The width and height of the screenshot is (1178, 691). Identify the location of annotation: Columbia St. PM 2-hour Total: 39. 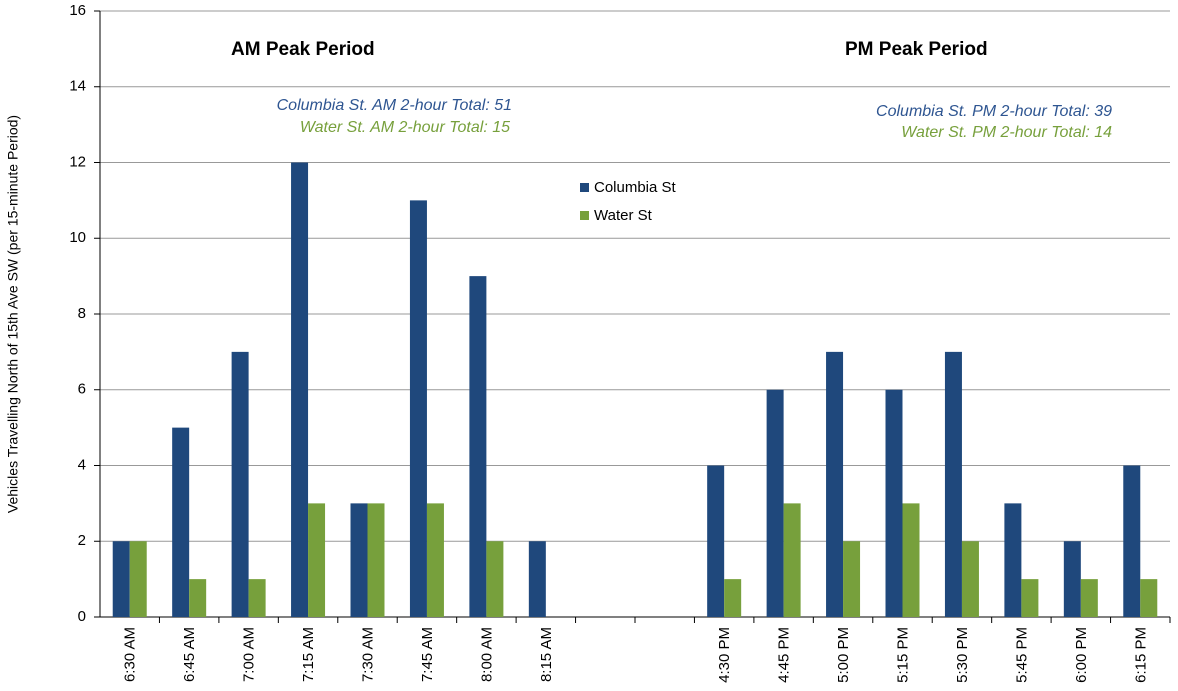
(994, 111).